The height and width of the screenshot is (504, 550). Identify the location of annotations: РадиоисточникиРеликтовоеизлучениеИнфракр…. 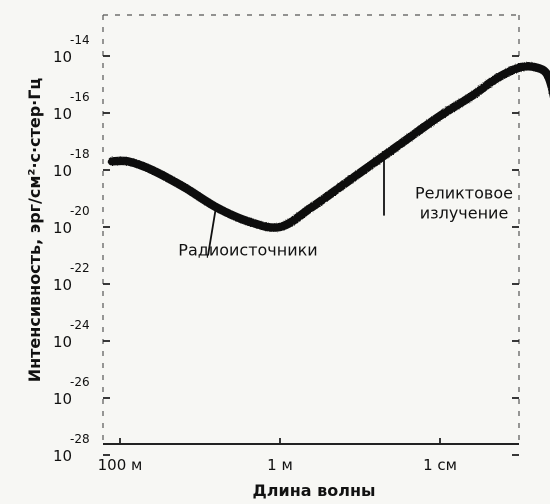
(345, 222).